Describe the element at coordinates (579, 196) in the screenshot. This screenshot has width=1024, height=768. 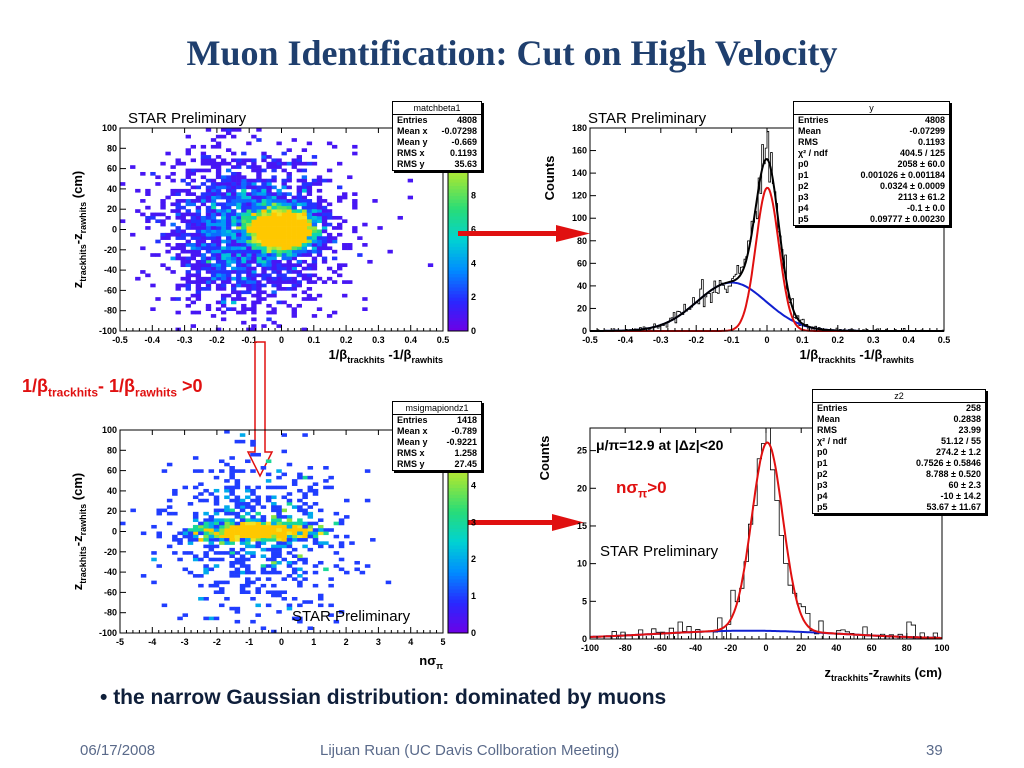
I see `y-tick-label: 120` at that location.